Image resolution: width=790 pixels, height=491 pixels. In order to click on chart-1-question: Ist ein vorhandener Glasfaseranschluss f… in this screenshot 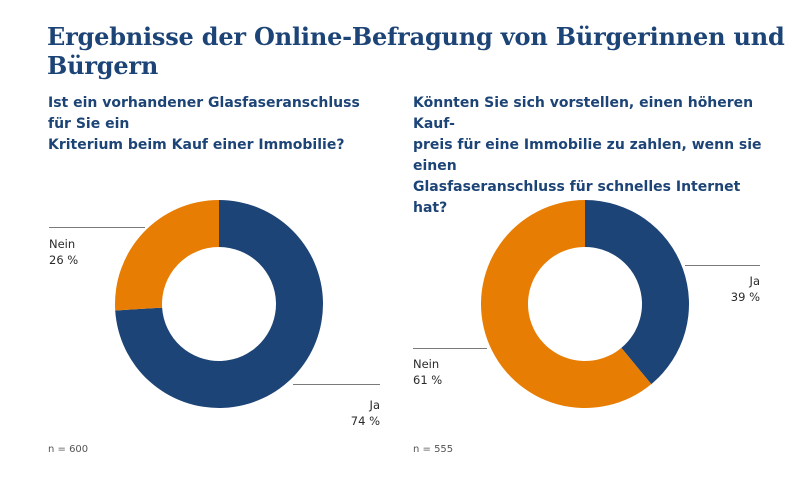, I will do `click(204, 124)`.